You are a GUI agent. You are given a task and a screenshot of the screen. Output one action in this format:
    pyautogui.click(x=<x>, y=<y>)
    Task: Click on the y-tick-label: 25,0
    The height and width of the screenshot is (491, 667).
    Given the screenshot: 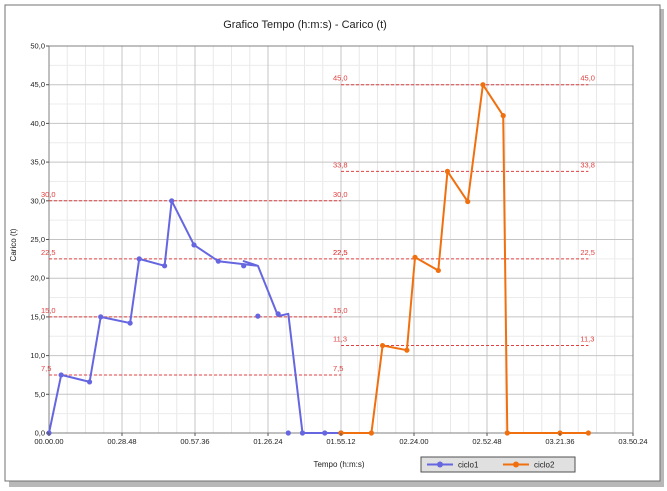 What is the action you would take?
    pyautogui.click(x=37, y=239)
    